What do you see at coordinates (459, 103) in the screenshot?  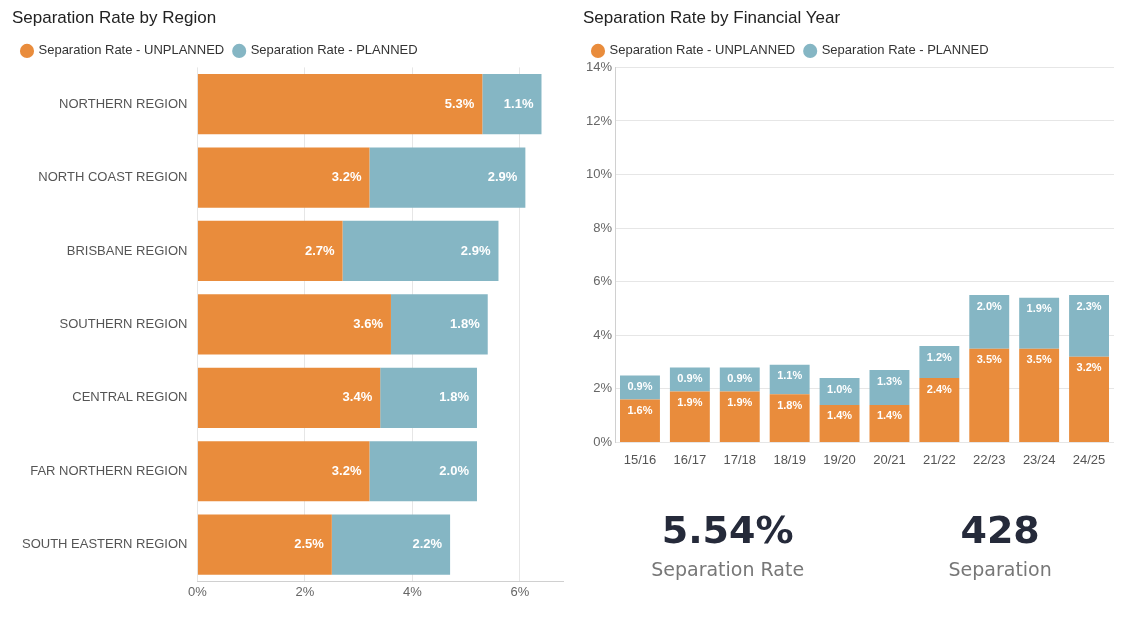 I see `data-label: 5.3%` at bounding box center [459, 103].